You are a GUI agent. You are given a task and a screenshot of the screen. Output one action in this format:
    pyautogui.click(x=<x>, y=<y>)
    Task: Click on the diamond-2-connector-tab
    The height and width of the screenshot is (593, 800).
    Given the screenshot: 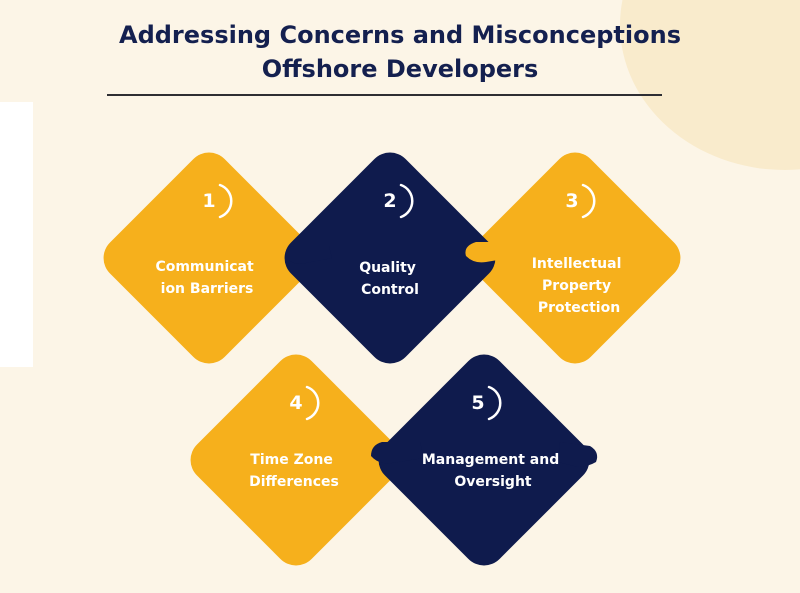 What is the action you would take?
    pyautogui.click(x=308, y=255)
    